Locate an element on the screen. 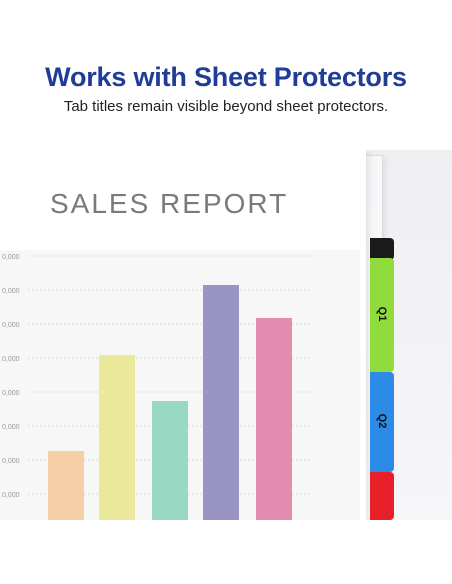 The height and width of the screenshot is (584, 452). tab-q2: Q2 is located at coordinates (382, 422).